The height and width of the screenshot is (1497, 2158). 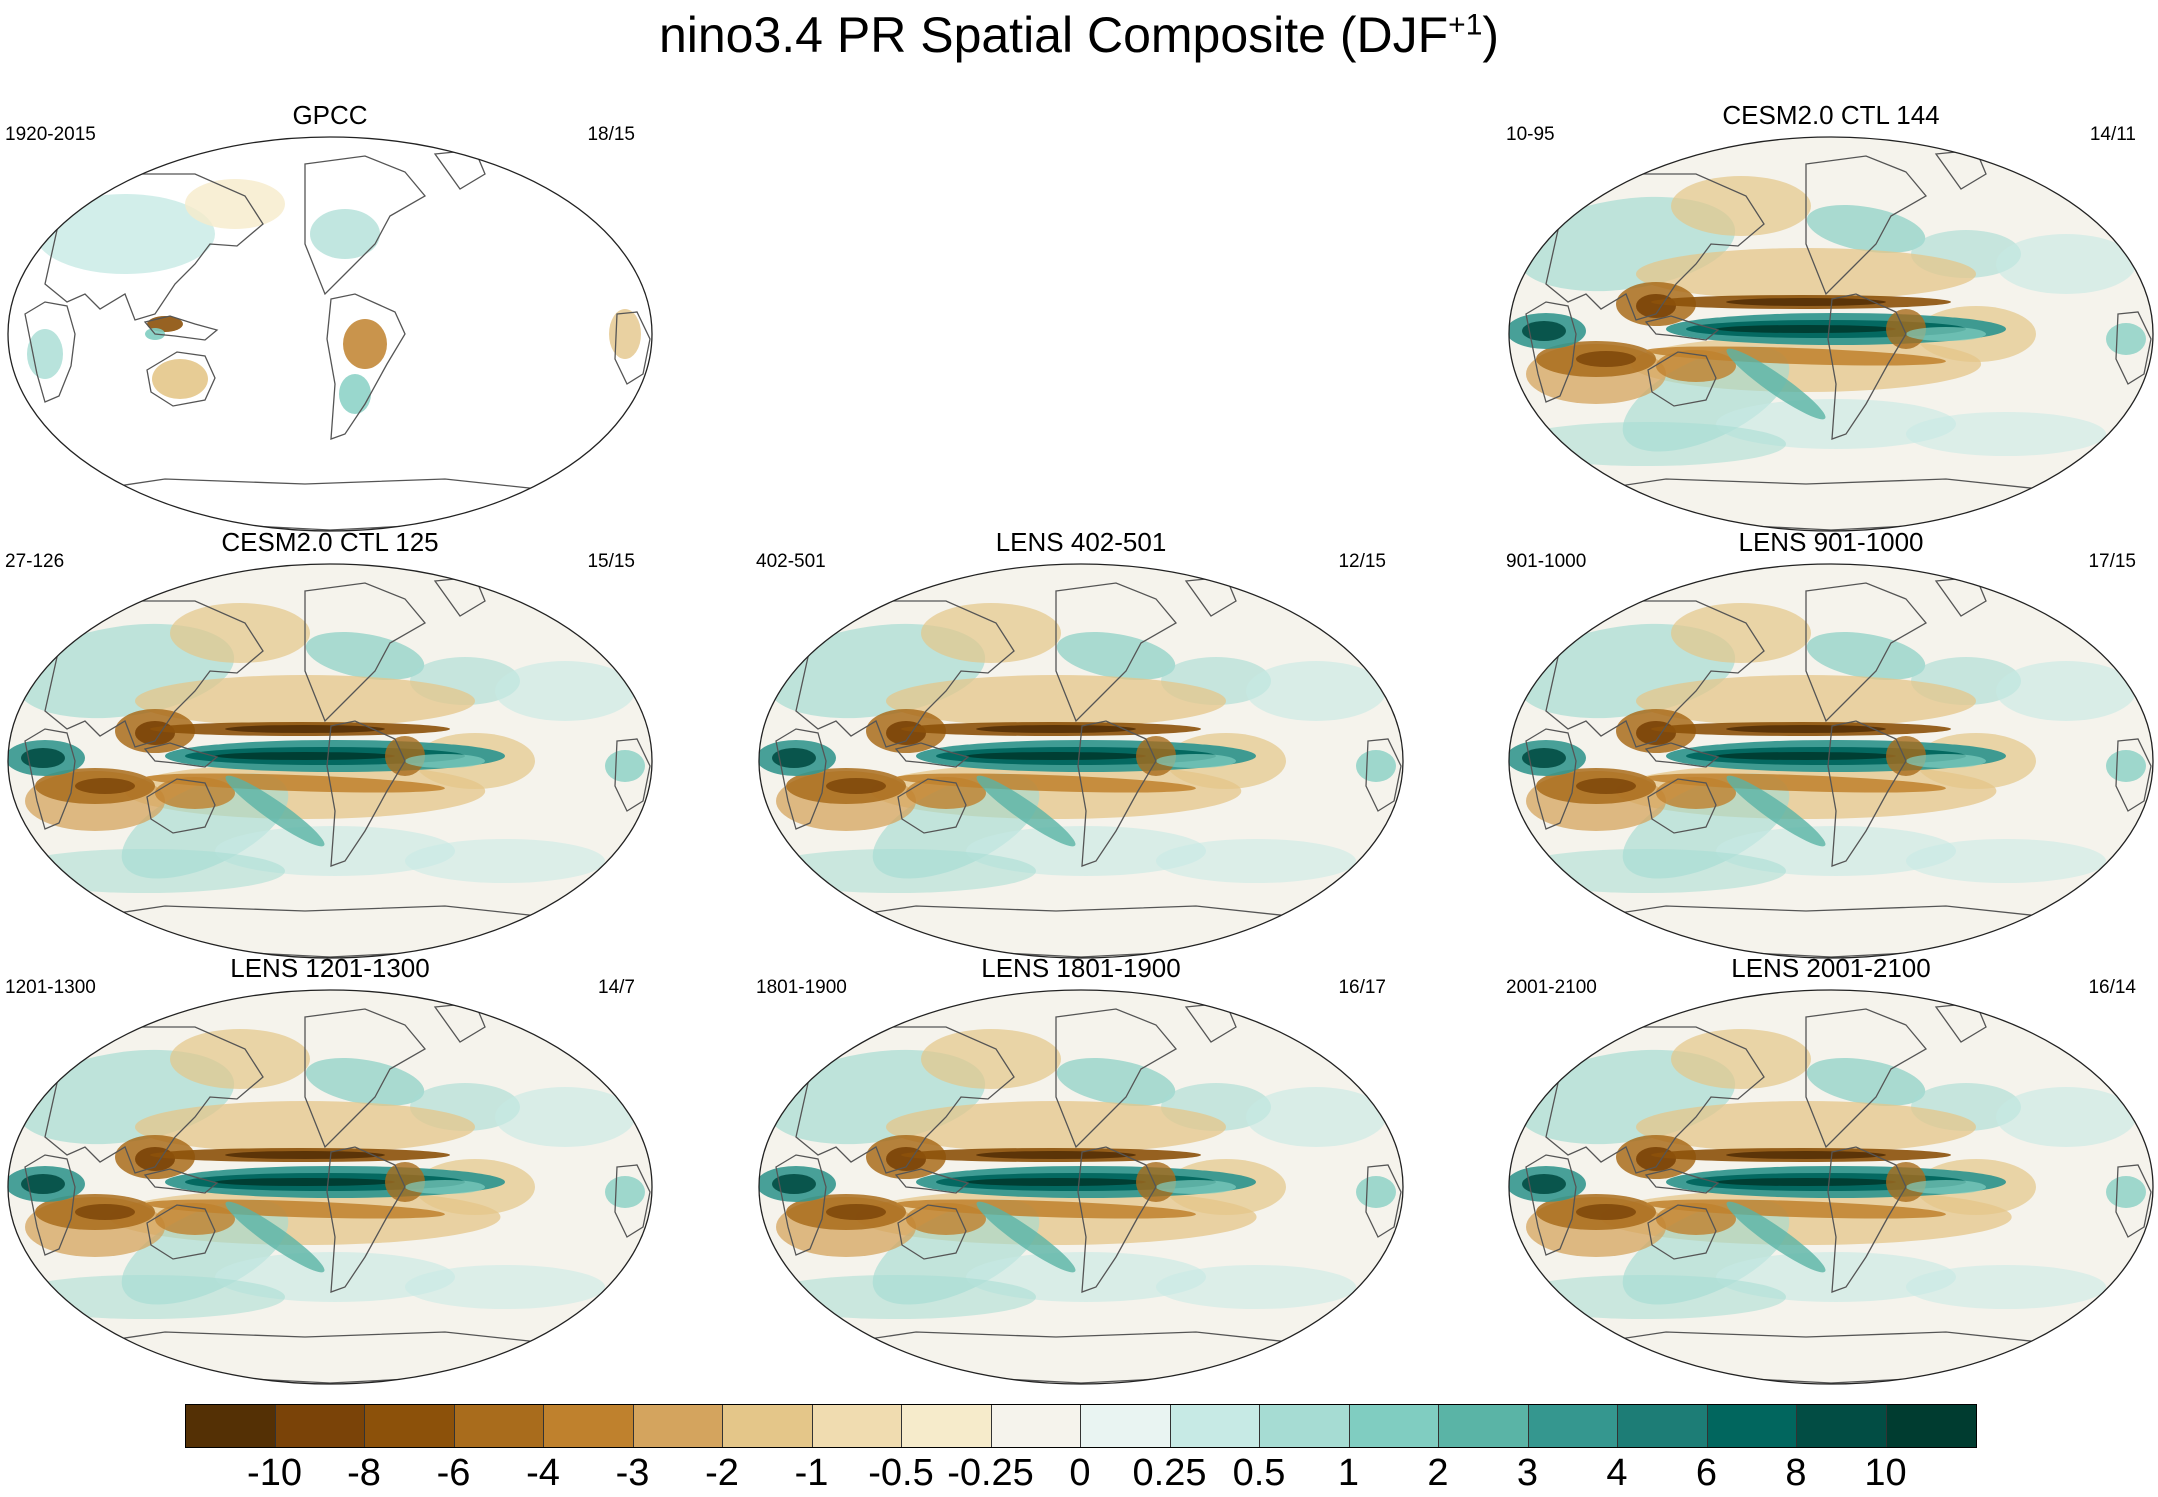 What do you see at coordinates (1530, 134) in the screenshot?
I see `panel-period-label: 10-95` at bounding box center [1530, 134].